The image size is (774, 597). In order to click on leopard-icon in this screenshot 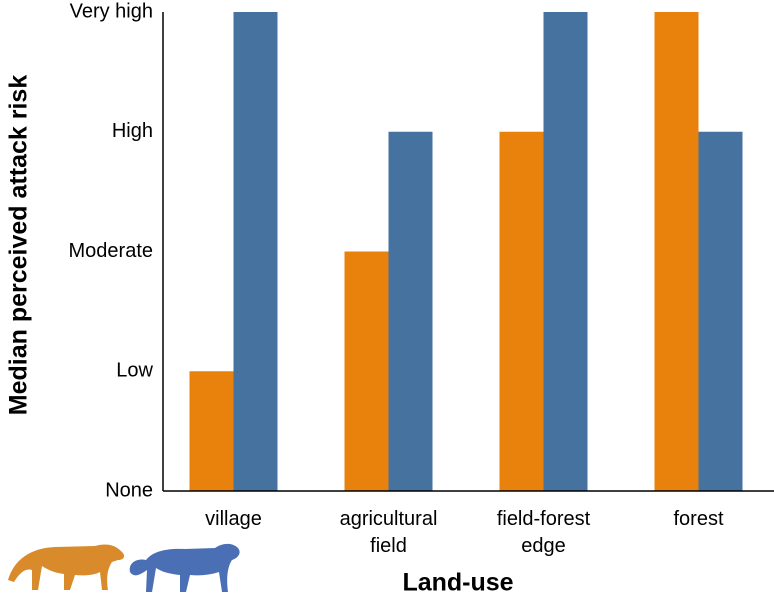, I will do `click(184, 567)`.